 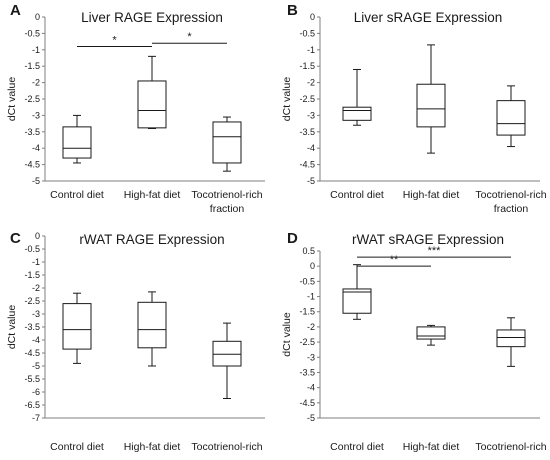 What do you see at coordinates (394, 260) in the screenshot?
I see `significance-marker: **` at bounding box center [394, 260].